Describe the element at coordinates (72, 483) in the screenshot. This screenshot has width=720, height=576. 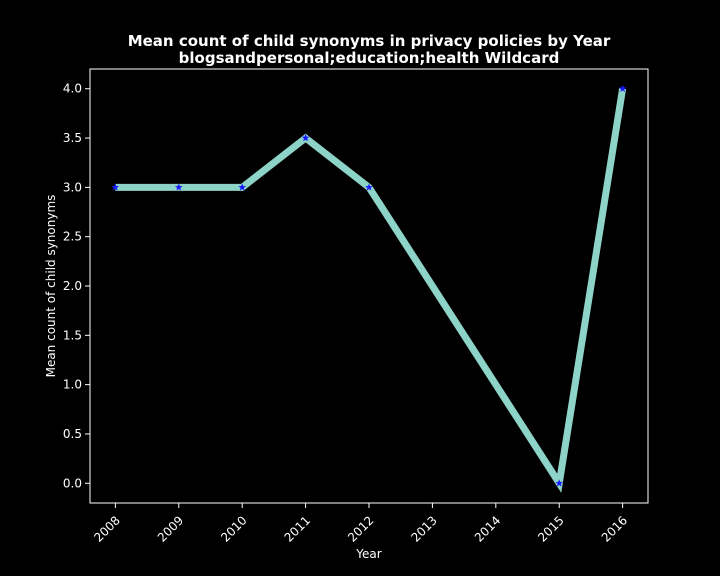
I see `y-tick-label: 0.0` at that location.